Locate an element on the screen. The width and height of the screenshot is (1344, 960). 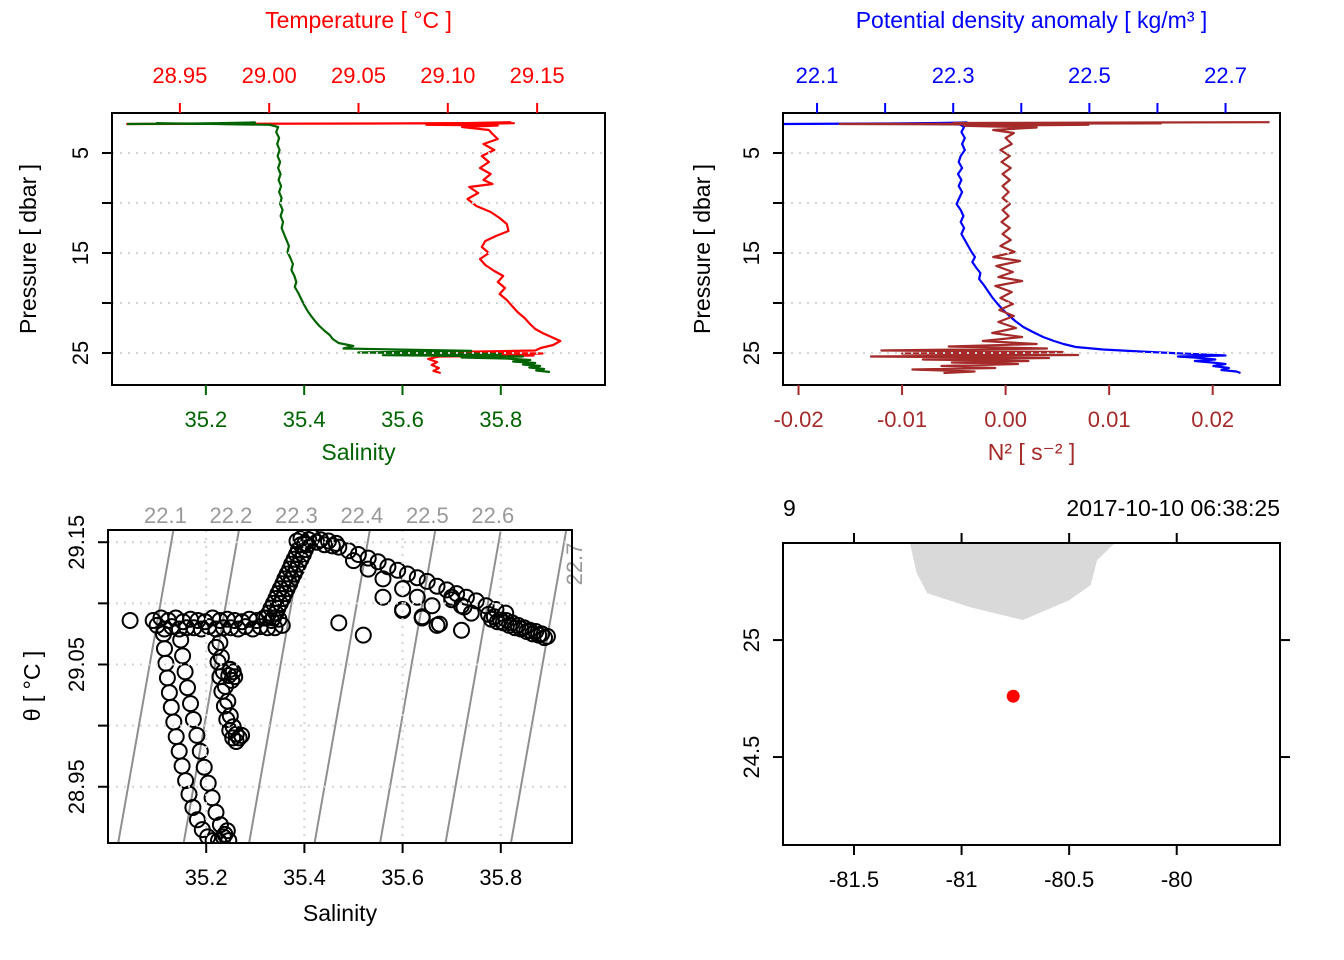
tick-label: 0.01 is located at coordinates (1109, 419).